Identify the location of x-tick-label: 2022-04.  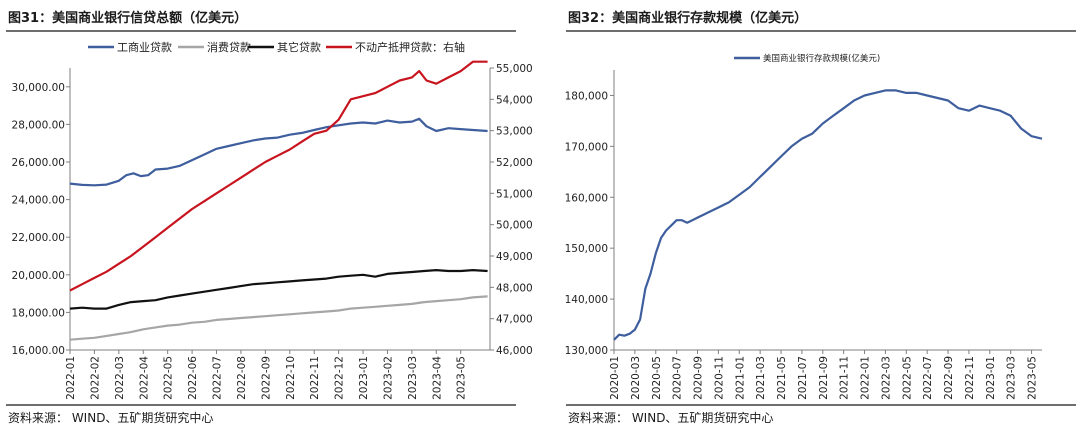
(144, 378).